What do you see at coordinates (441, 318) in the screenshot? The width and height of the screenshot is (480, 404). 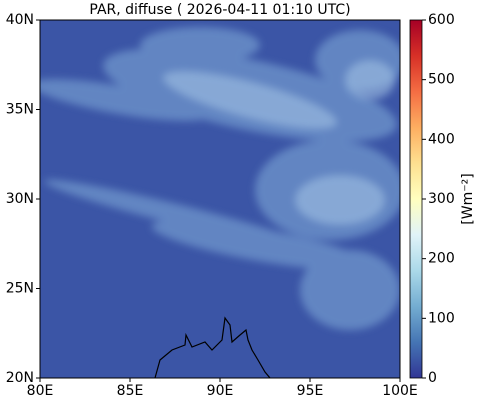 I see `colorbar-tick-label: 100` at bounding box center [441, 318].